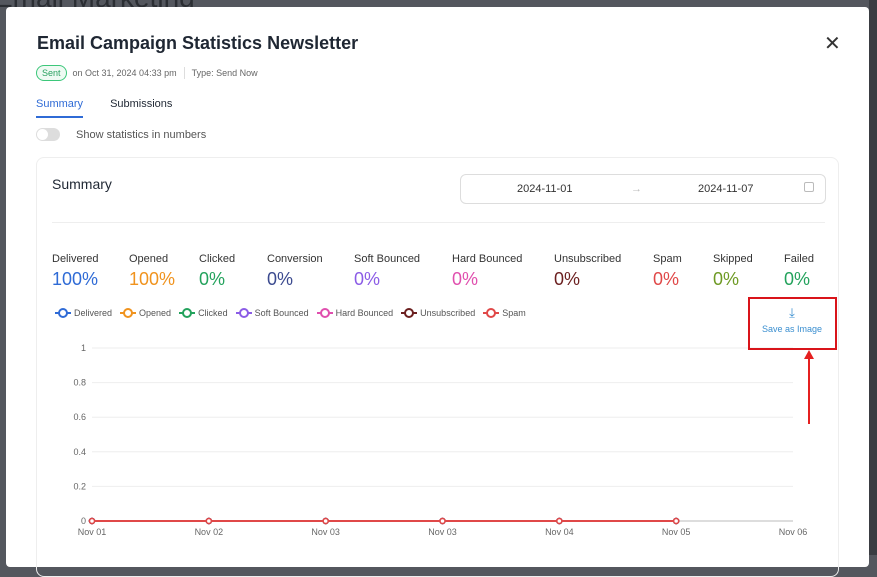  What do you see at coordinates (873, 277) in the screenshot?
I see `background-edge` at bounding box center [873, 277].